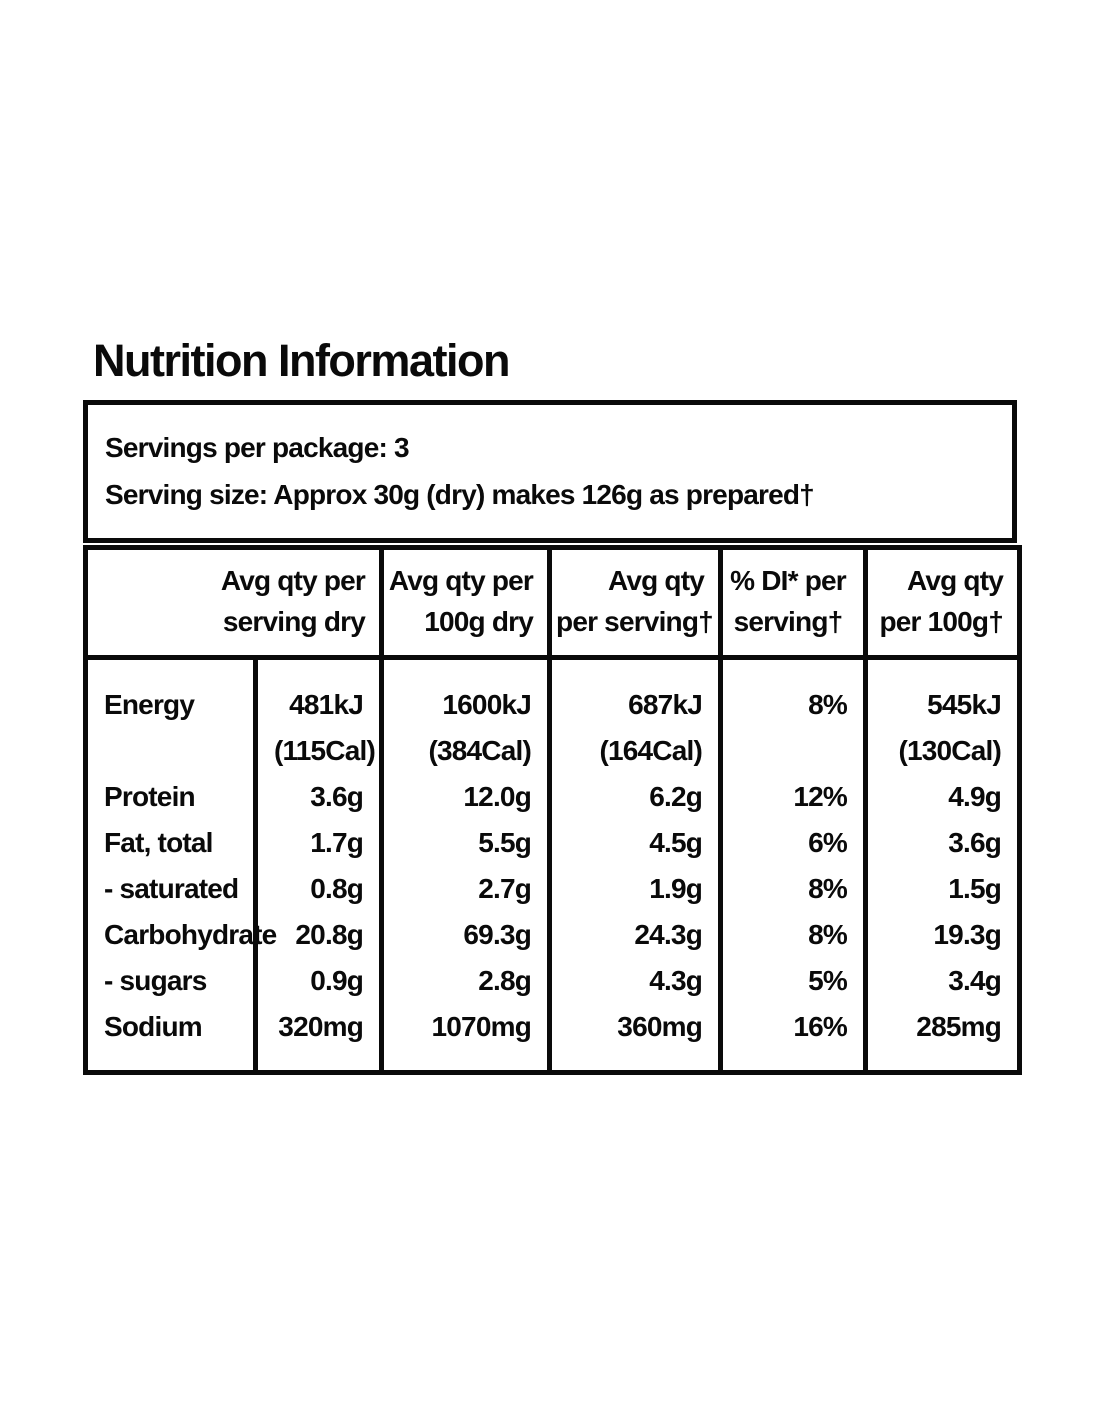 The height and width of the screenshot is (1422, 1100). I want to click on header-line: serving†, so click(788, 621).